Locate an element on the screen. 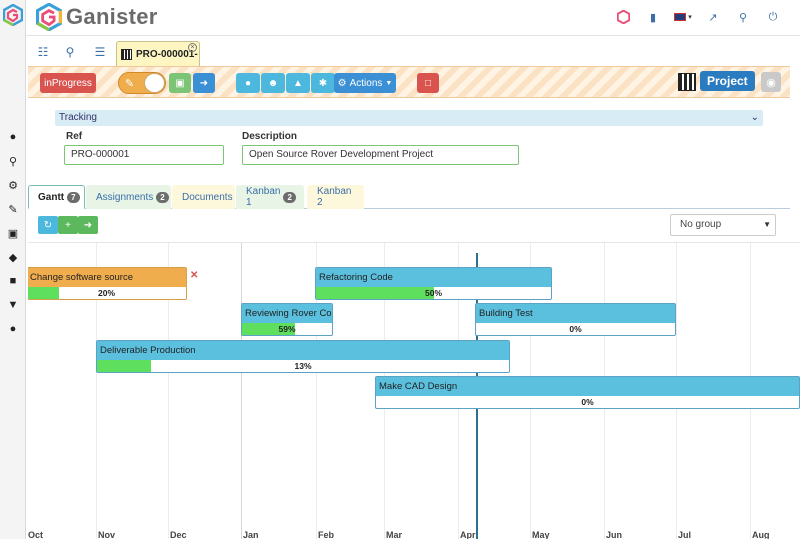 The width and height of the screenshot is (800, 539). asterisk-button: ✱ is located at coordinates (323, 83).